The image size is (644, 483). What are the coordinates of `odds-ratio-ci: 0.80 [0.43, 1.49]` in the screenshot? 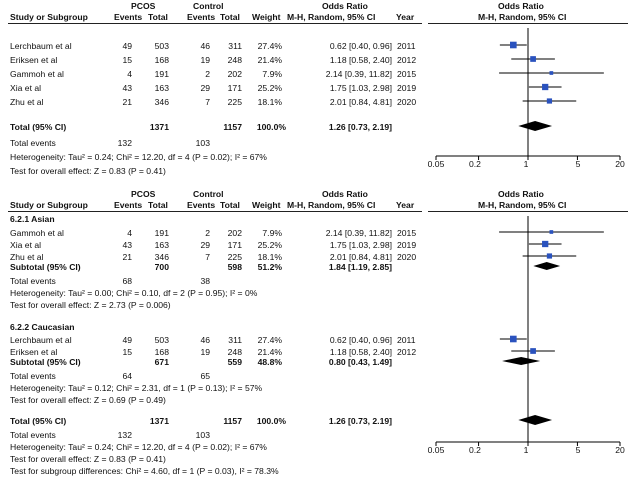 It's located at (360, 362).